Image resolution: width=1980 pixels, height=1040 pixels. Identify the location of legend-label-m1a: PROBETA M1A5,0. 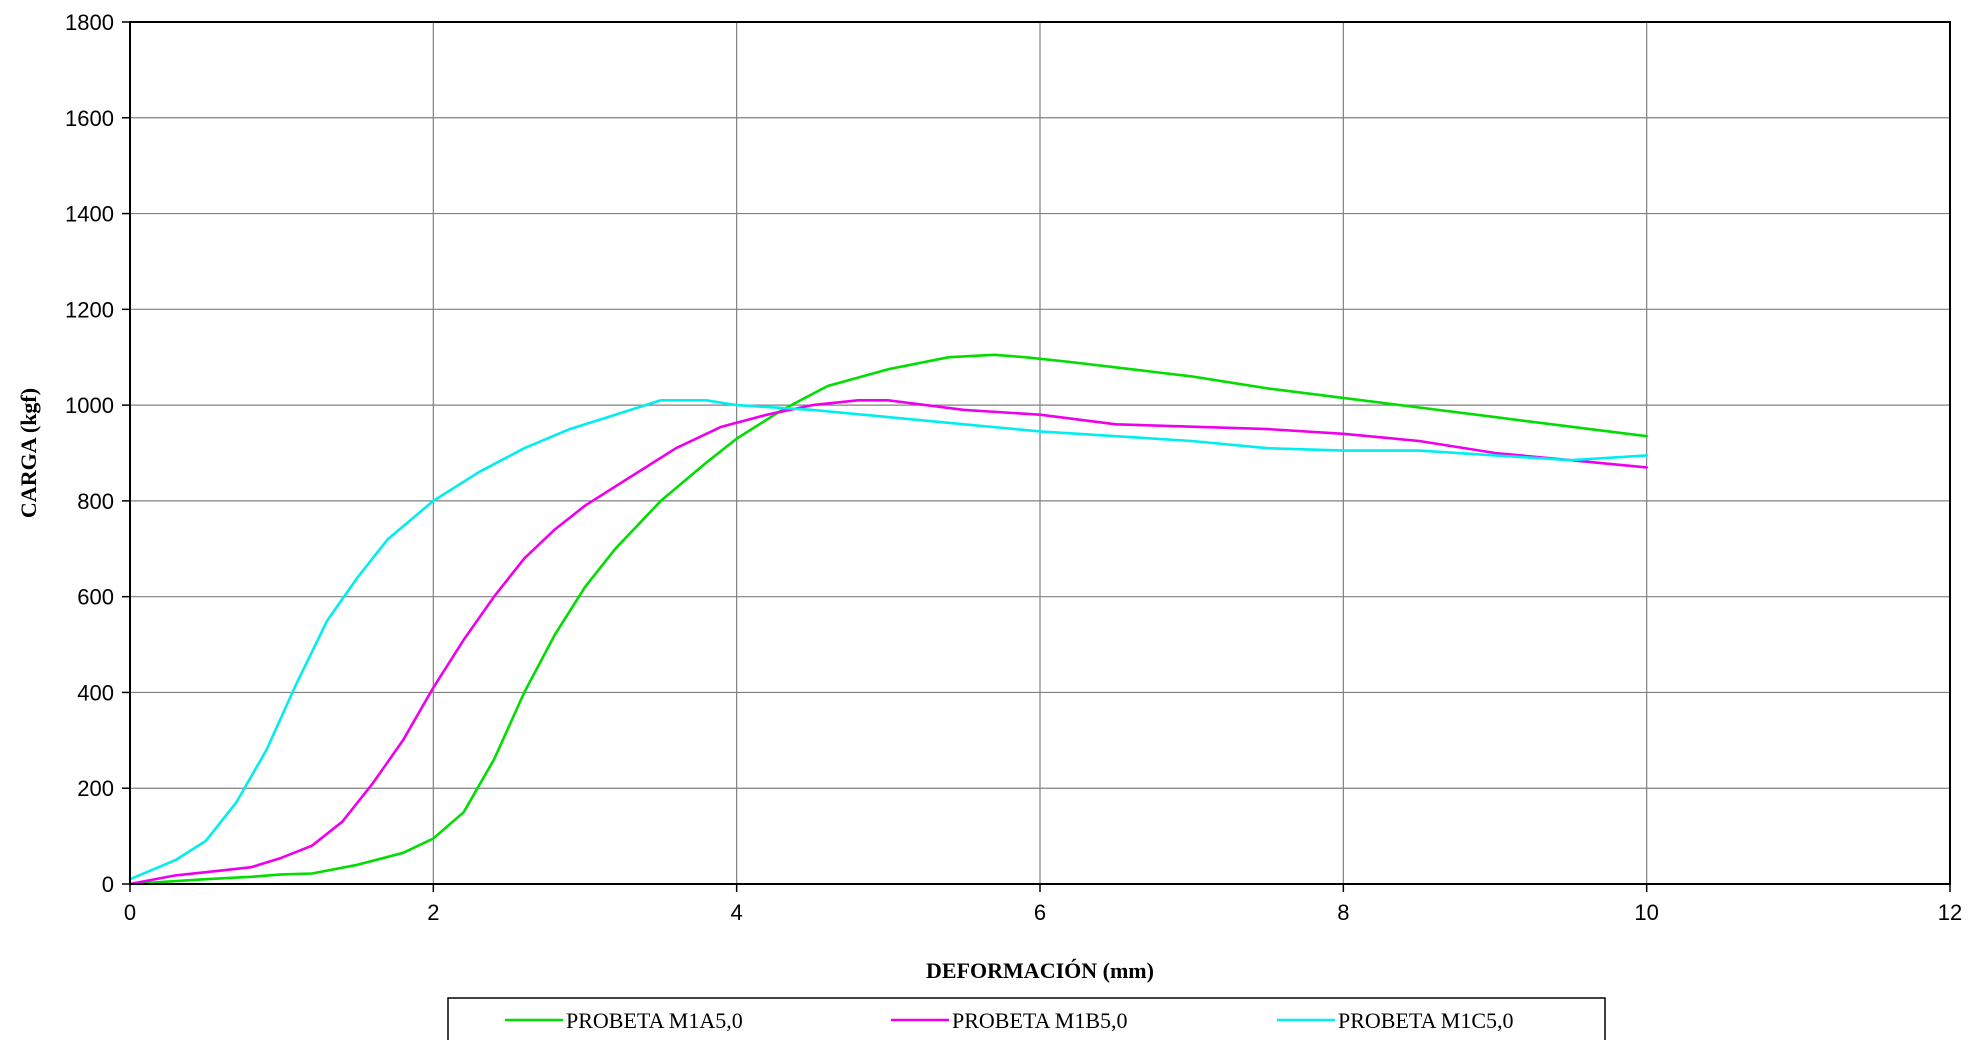
(654, 1020).